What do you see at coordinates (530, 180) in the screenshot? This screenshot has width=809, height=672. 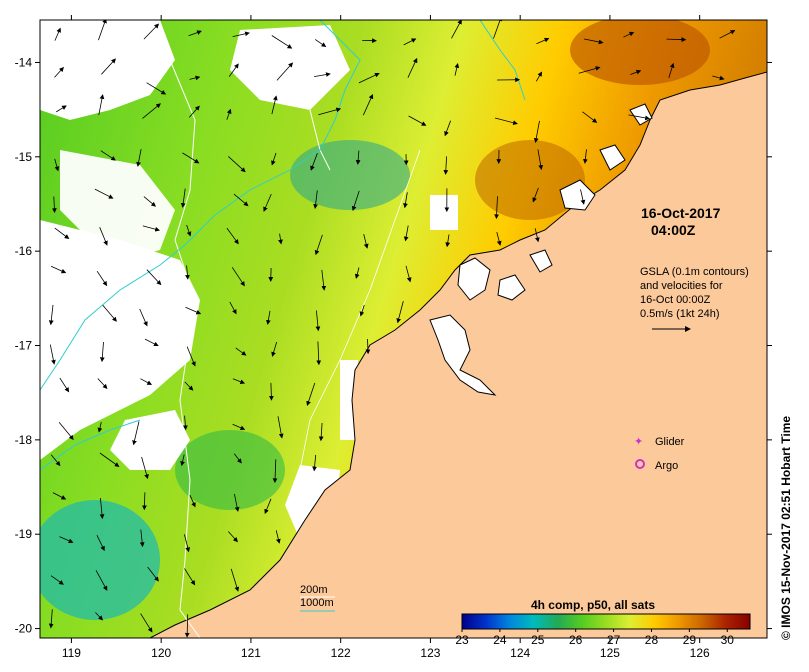 I see `warm-patch` at bounding box center [530, 180].